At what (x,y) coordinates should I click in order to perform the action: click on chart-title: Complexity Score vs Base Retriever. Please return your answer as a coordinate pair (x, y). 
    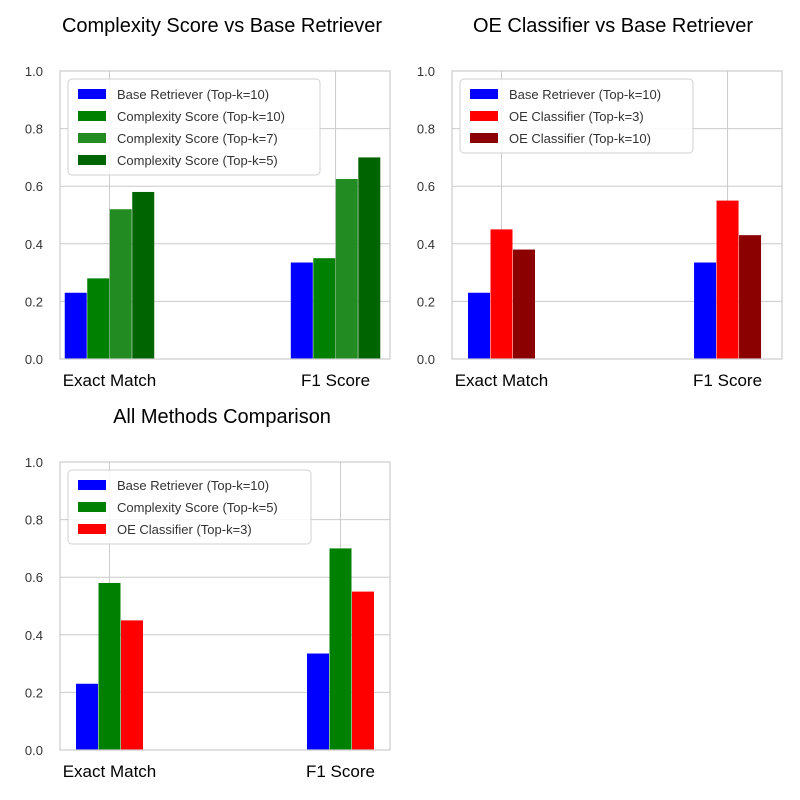
    Looking at the image, I should click on (222, 26).